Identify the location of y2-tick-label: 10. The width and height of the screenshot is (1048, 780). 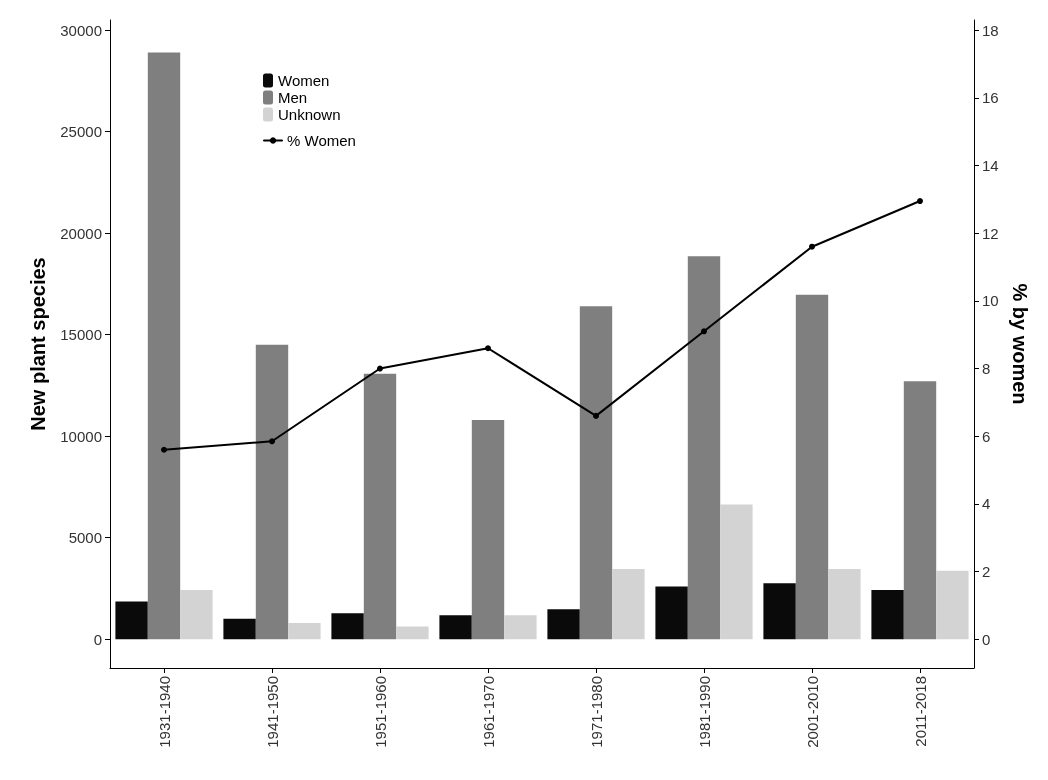
(990, 301).